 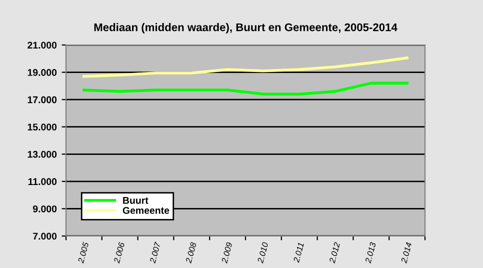 What do you see at coordinates (42, 127) in the screenshot?
I see `y-tick-label: 15.000` at bounding box center [42, 127].